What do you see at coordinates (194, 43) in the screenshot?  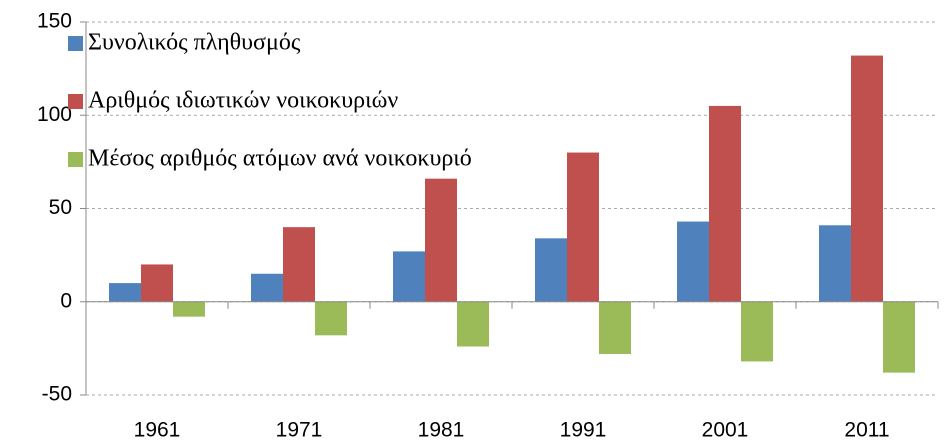 I see `legend-text: Συνολικός πληθυσμός` at bounding box center [194, 43].